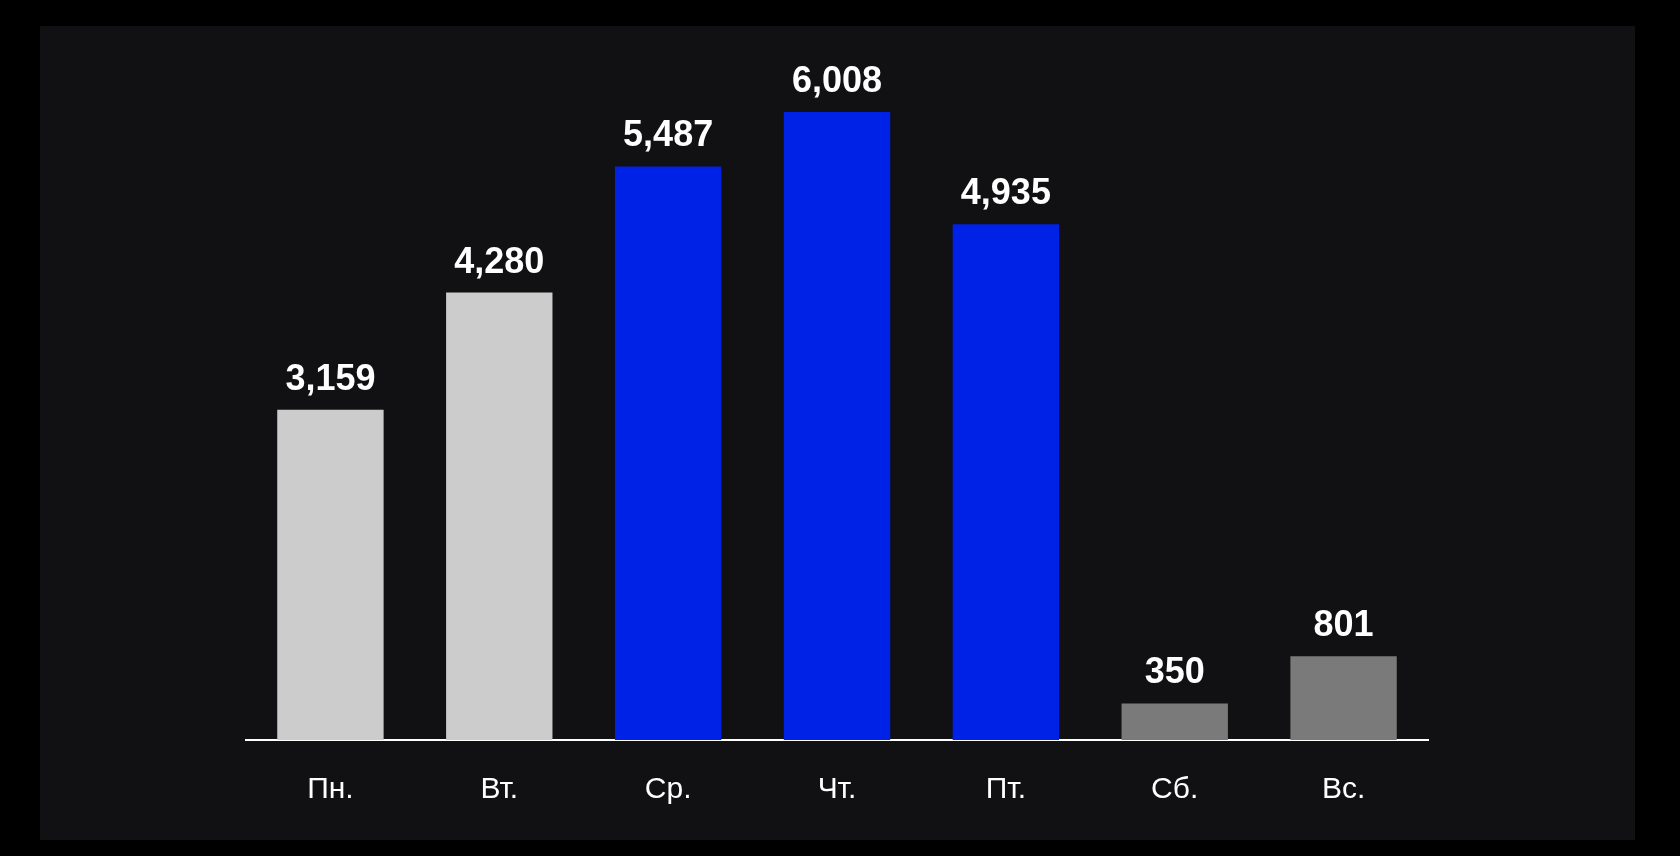 The width and height of the screenshot is (1680, 856). Describe the element at coordinates (1174, 671) in the screenshot. I see `data-label: 350` at that location.